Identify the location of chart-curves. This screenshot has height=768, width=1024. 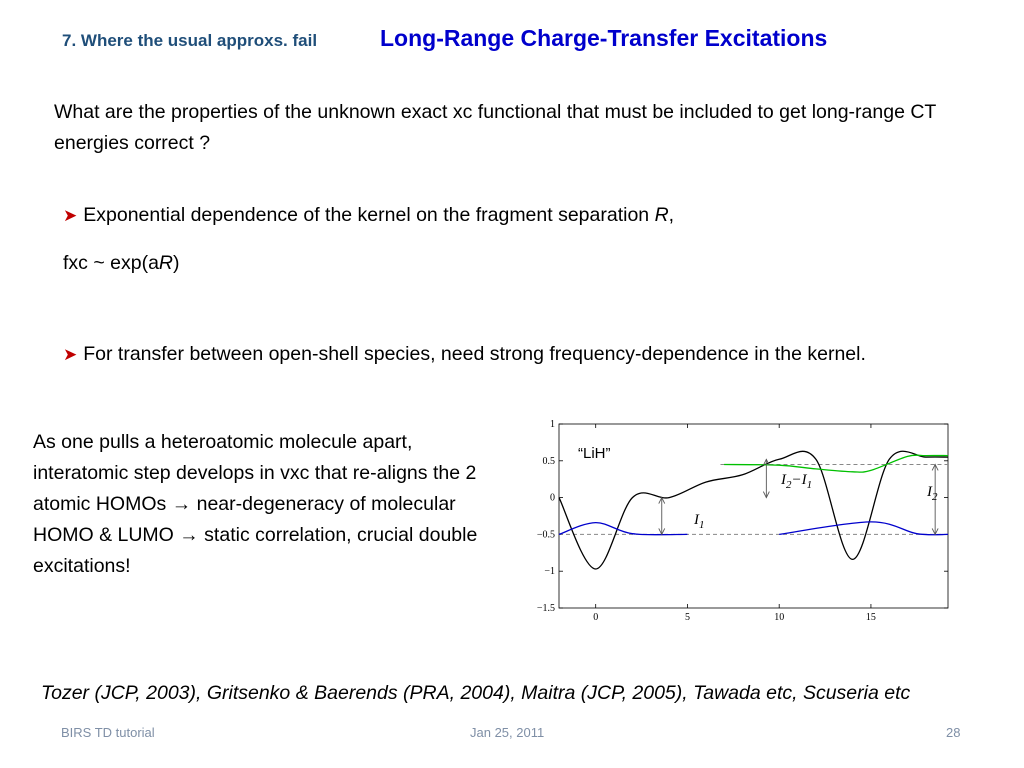
(753, 510).